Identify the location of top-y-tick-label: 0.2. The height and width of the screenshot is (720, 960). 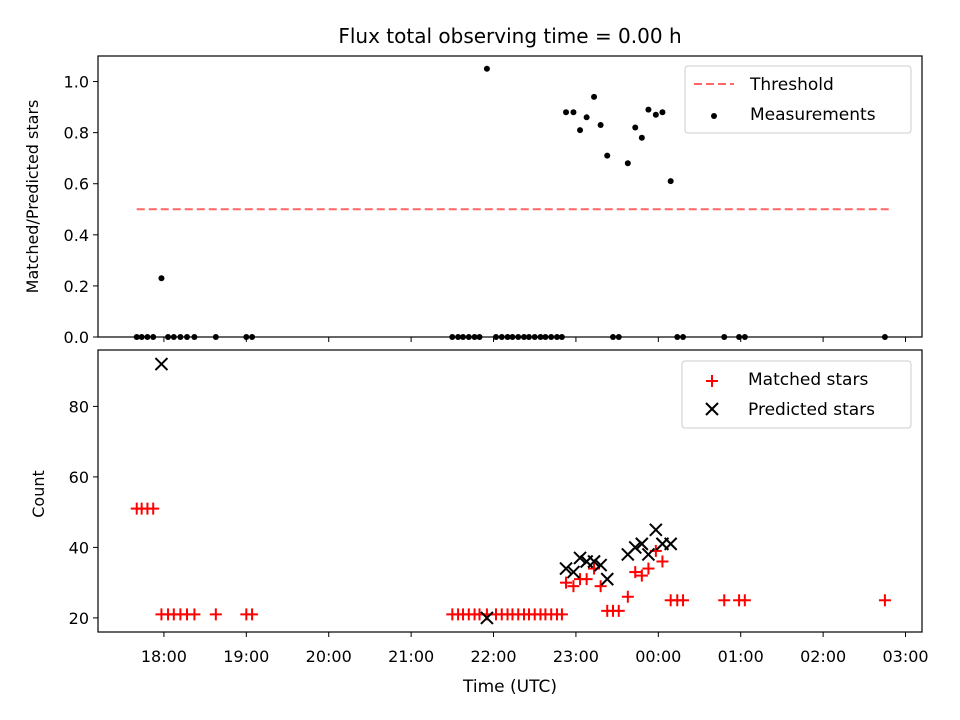
(76, 286).